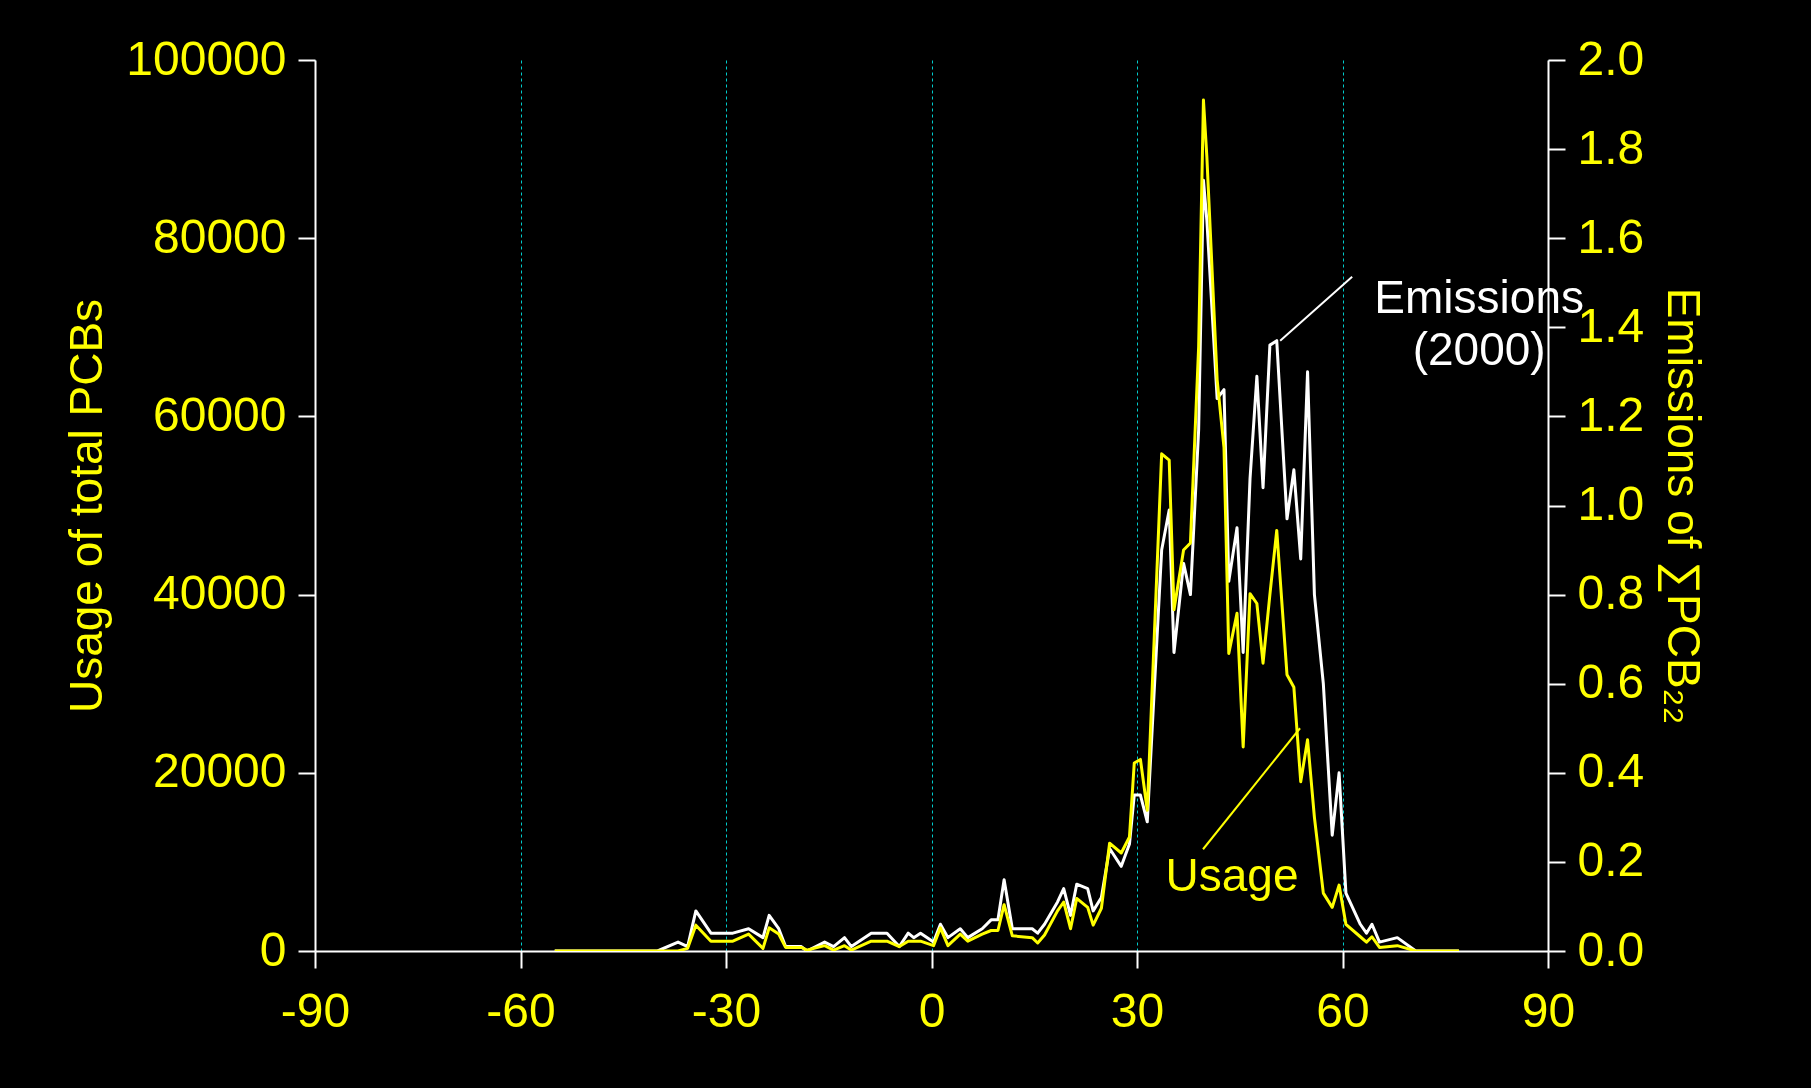  What do you see at coordinates (1232, 875) in the screenshot?
I see `annotation: Usage` at bounding box center [1232, 875].